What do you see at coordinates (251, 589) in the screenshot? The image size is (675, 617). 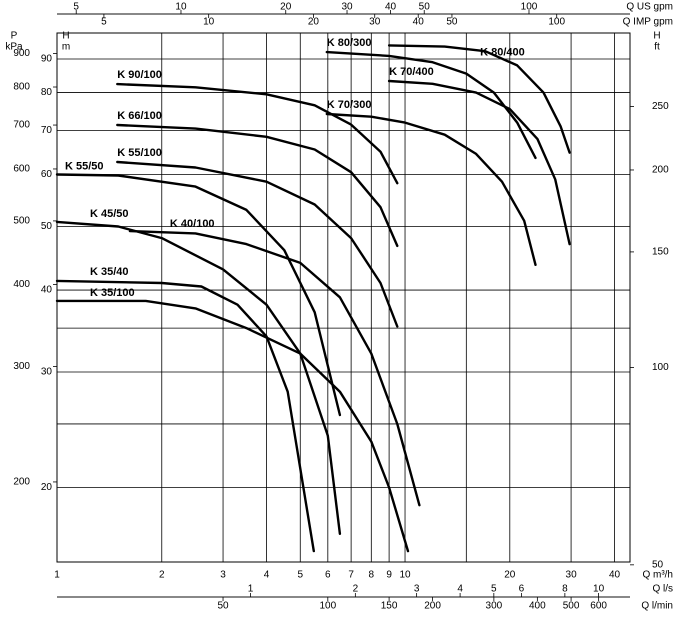 I see `secondary-tick-label: 1` at bounding box center [251, 589].